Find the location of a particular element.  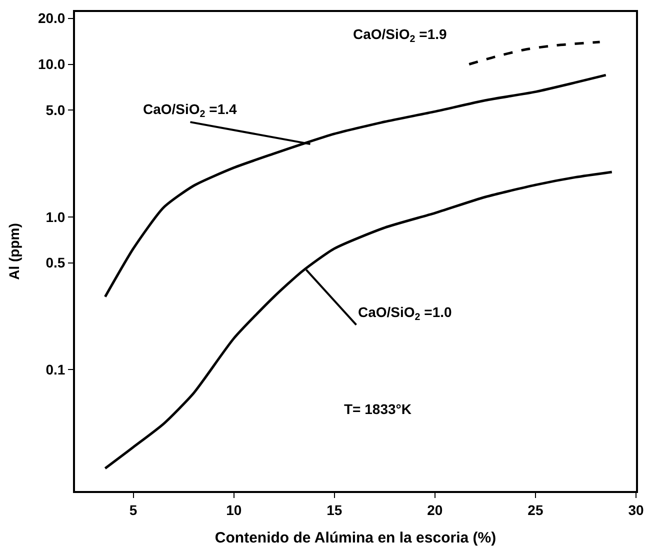

annotation: T= 1833°K is located at coordinates (378, 409).